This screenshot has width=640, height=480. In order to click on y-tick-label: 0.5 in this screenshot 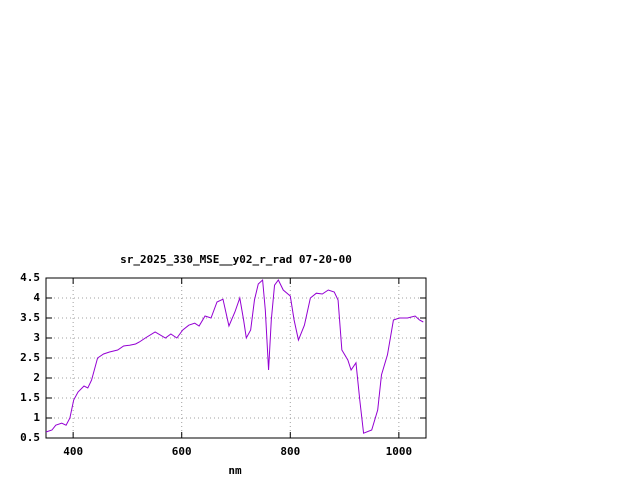, I will do `click(30, 437)`.